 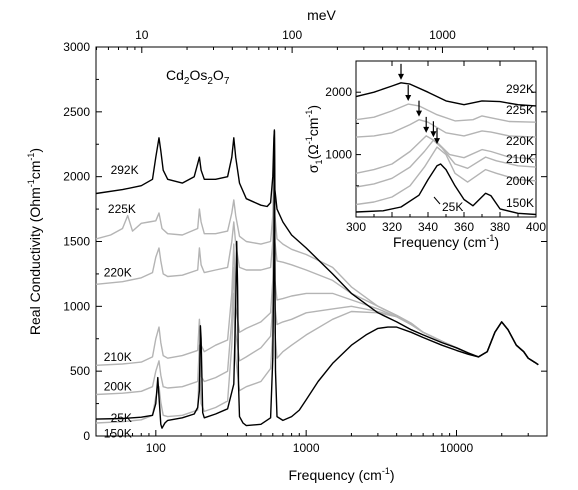 What do you see at coordinates (86, 436) in the screenshot?
I see `y-tick-label: 0` at bounding box center [86, 436].